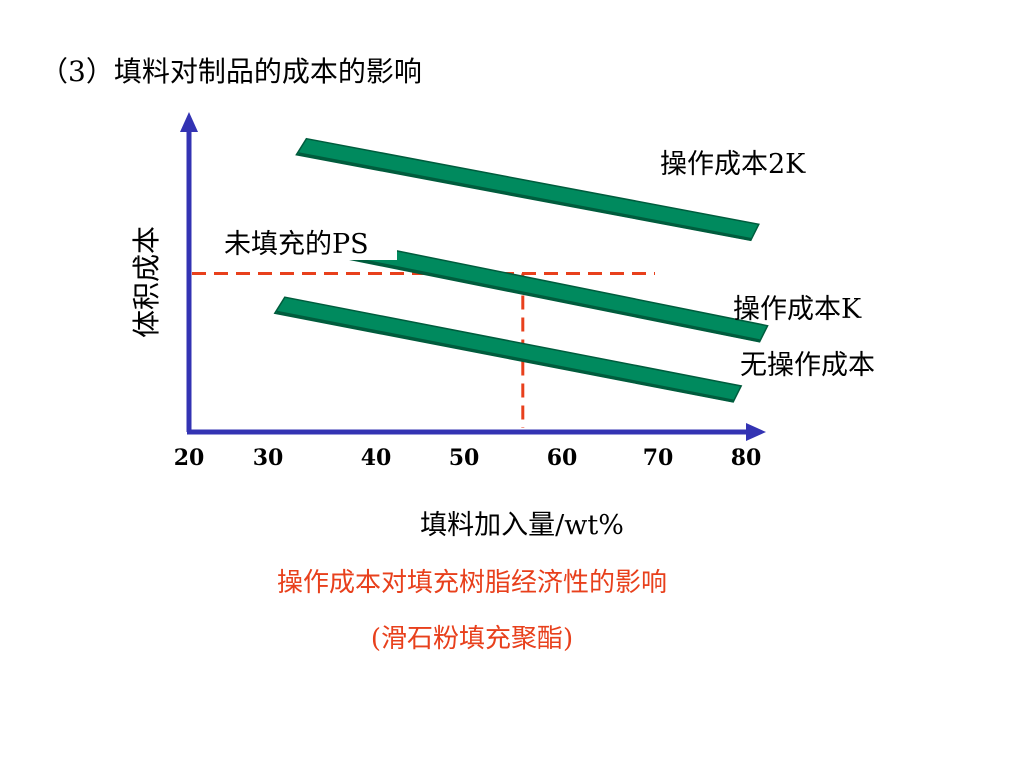  What do you see at coordinates (562, 458) in the screenshot?
I see `x-tick-label: 60` at bounding box center [562, 458].